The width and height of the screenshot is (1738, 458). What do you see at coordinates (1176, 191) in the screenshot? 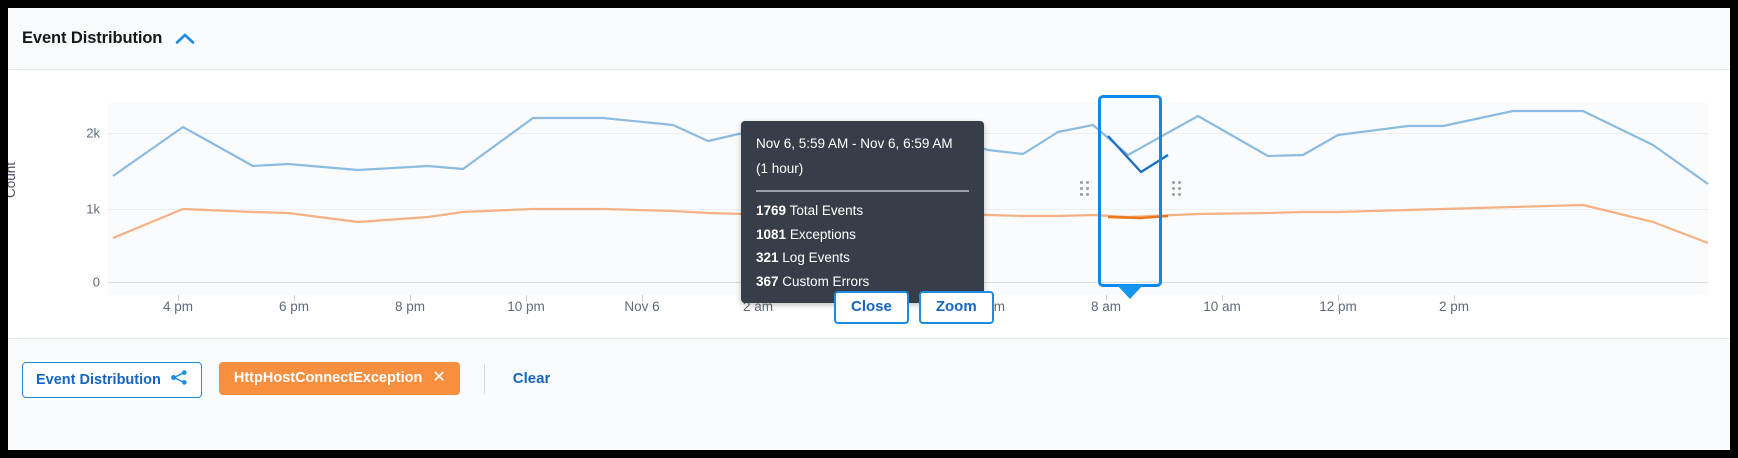
I see `brush-handle-right` at bounding box center [1176, 191].